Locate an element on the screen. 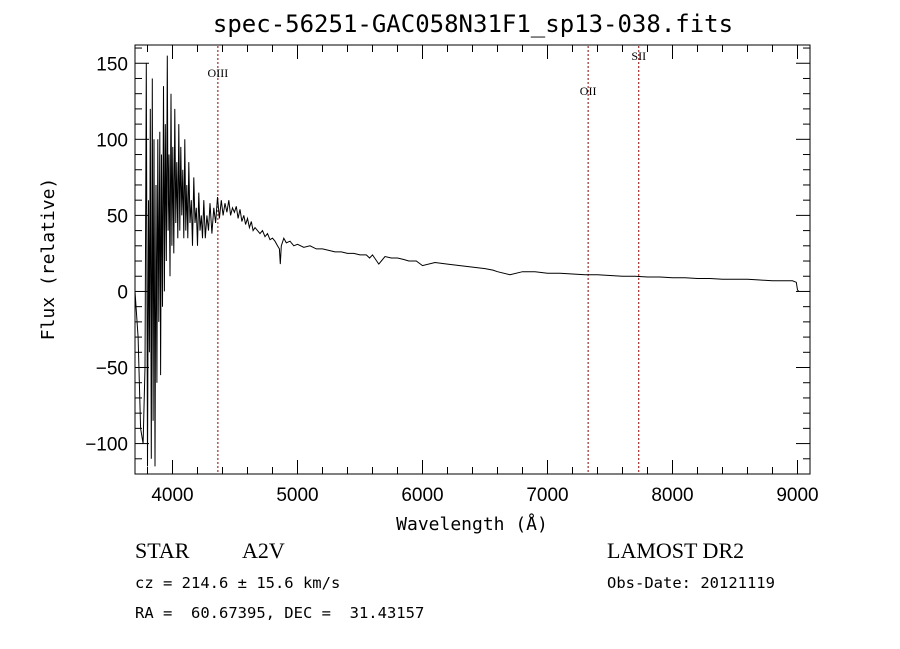  x-tick-label: 7000 is located at coordinates (547, 495).